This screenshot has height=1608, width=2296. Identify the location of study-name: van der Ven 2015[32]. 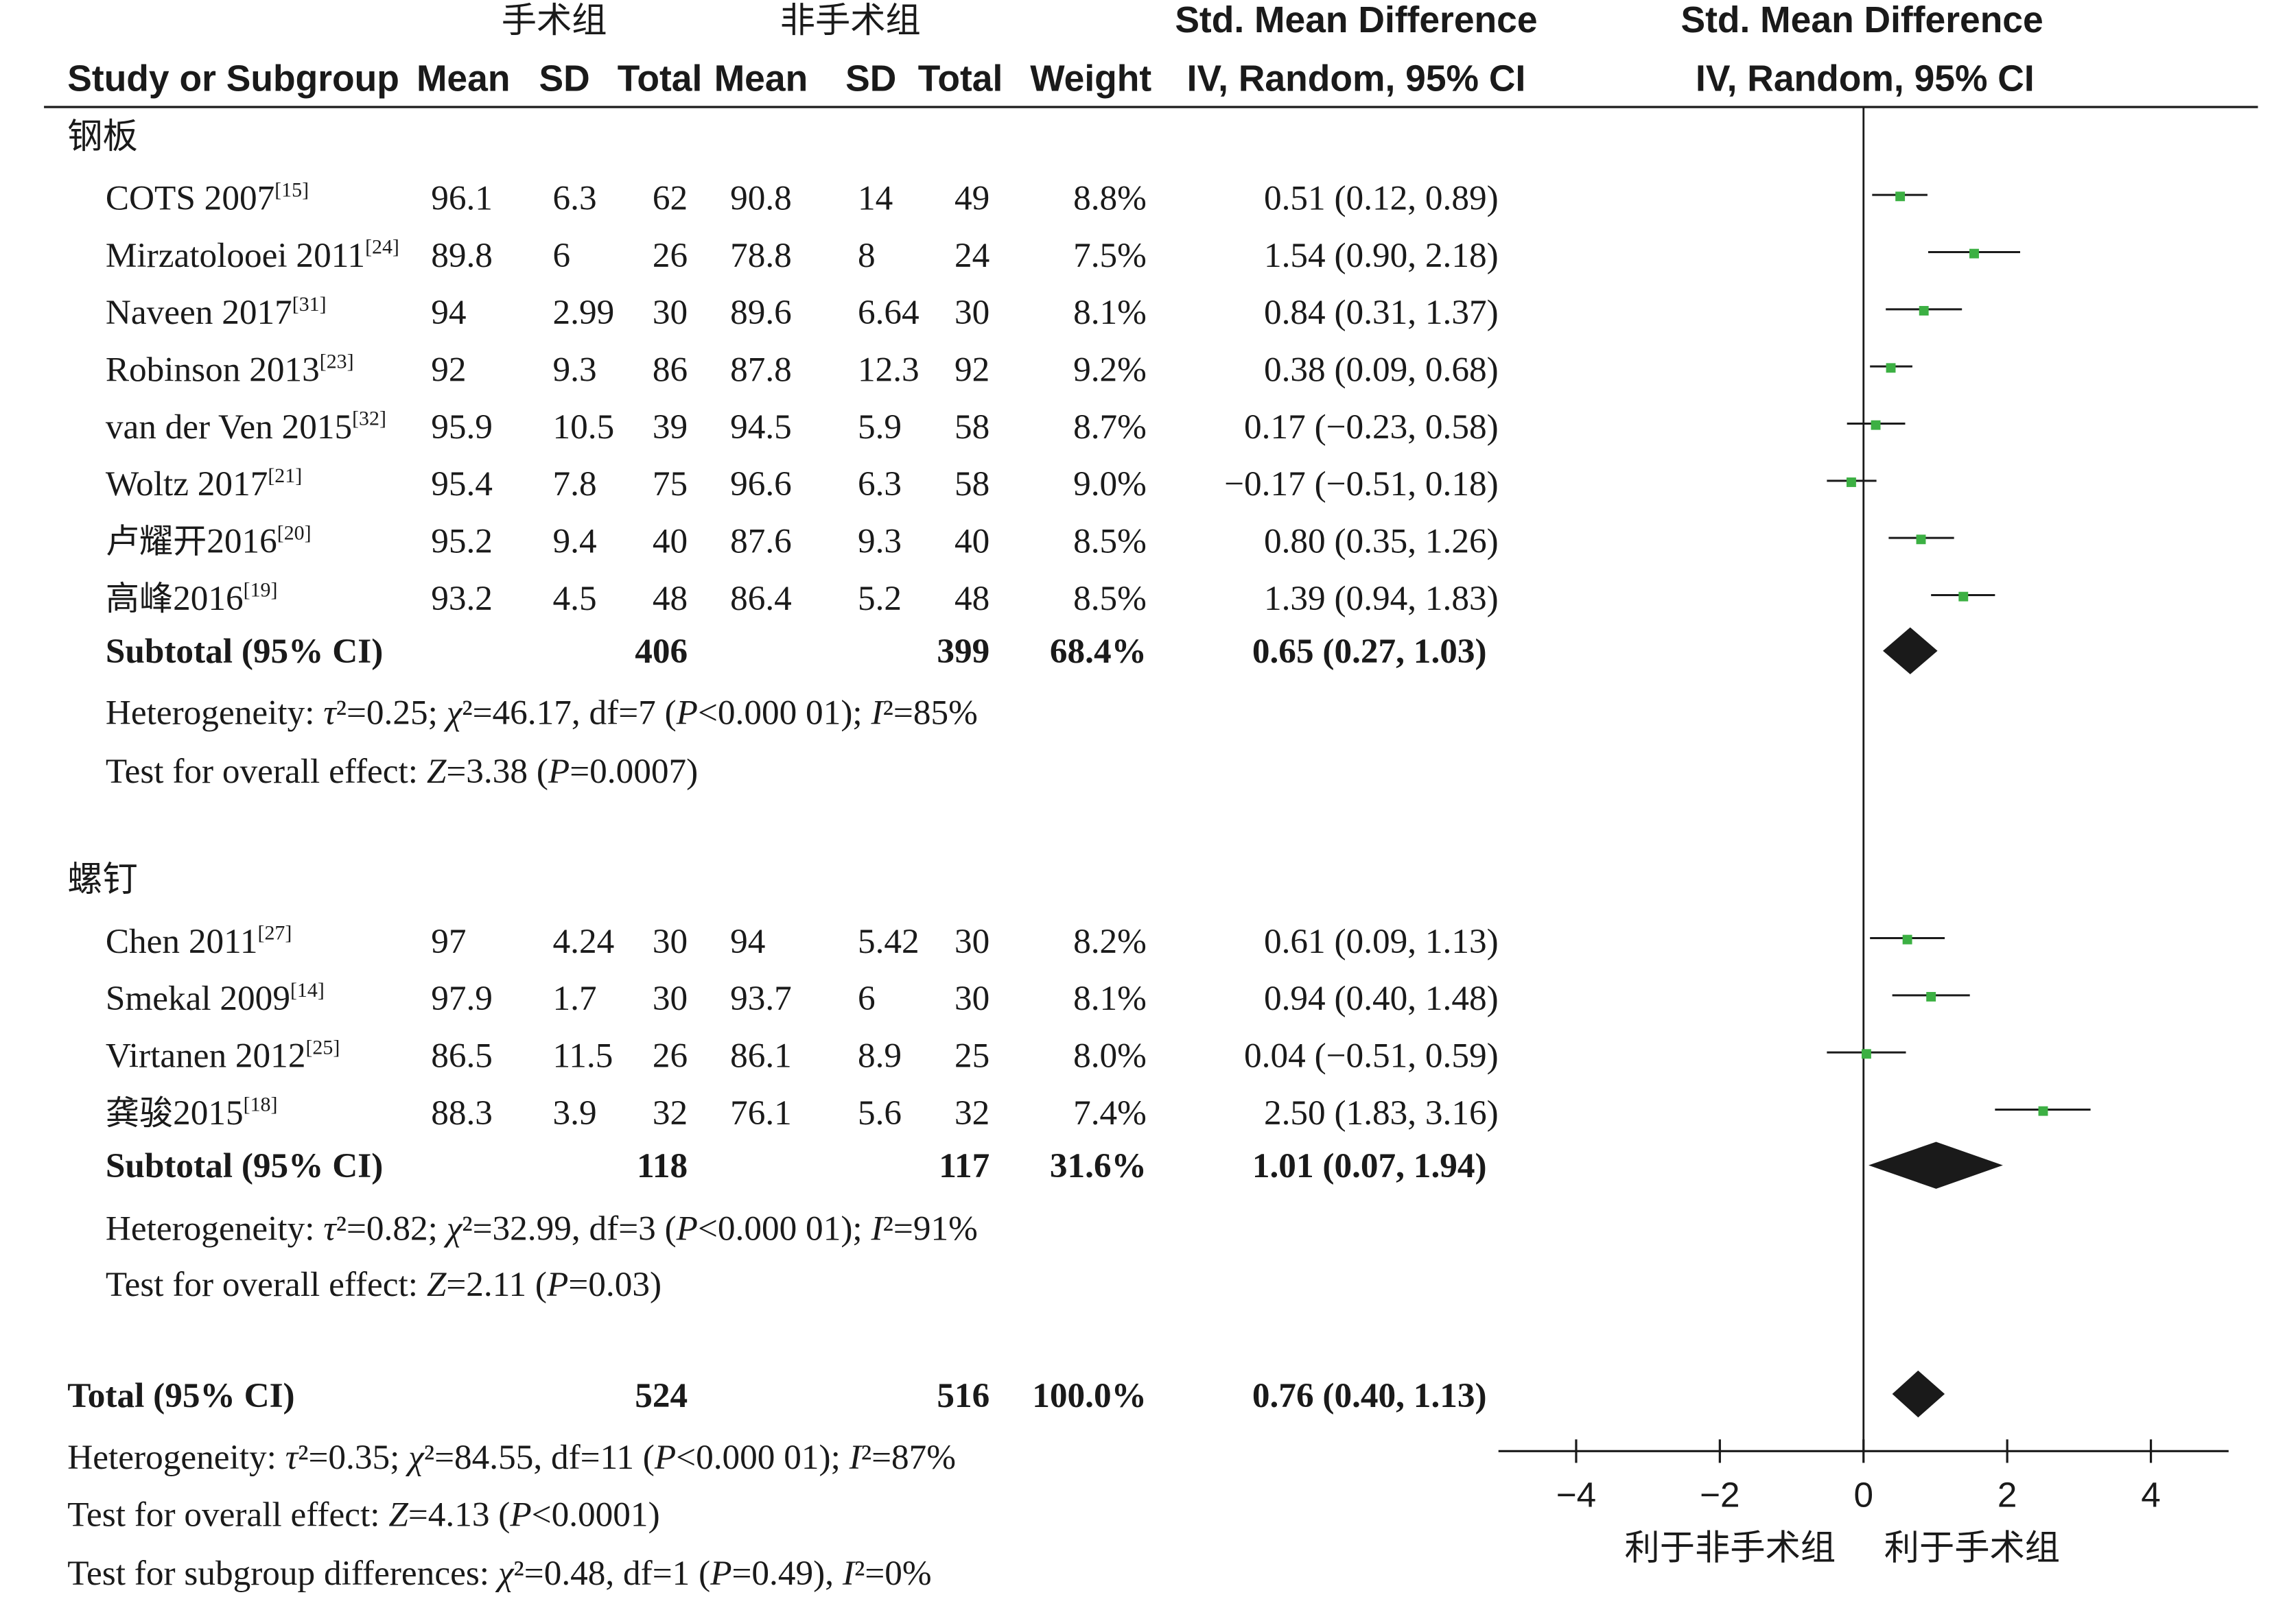
(246, 427).